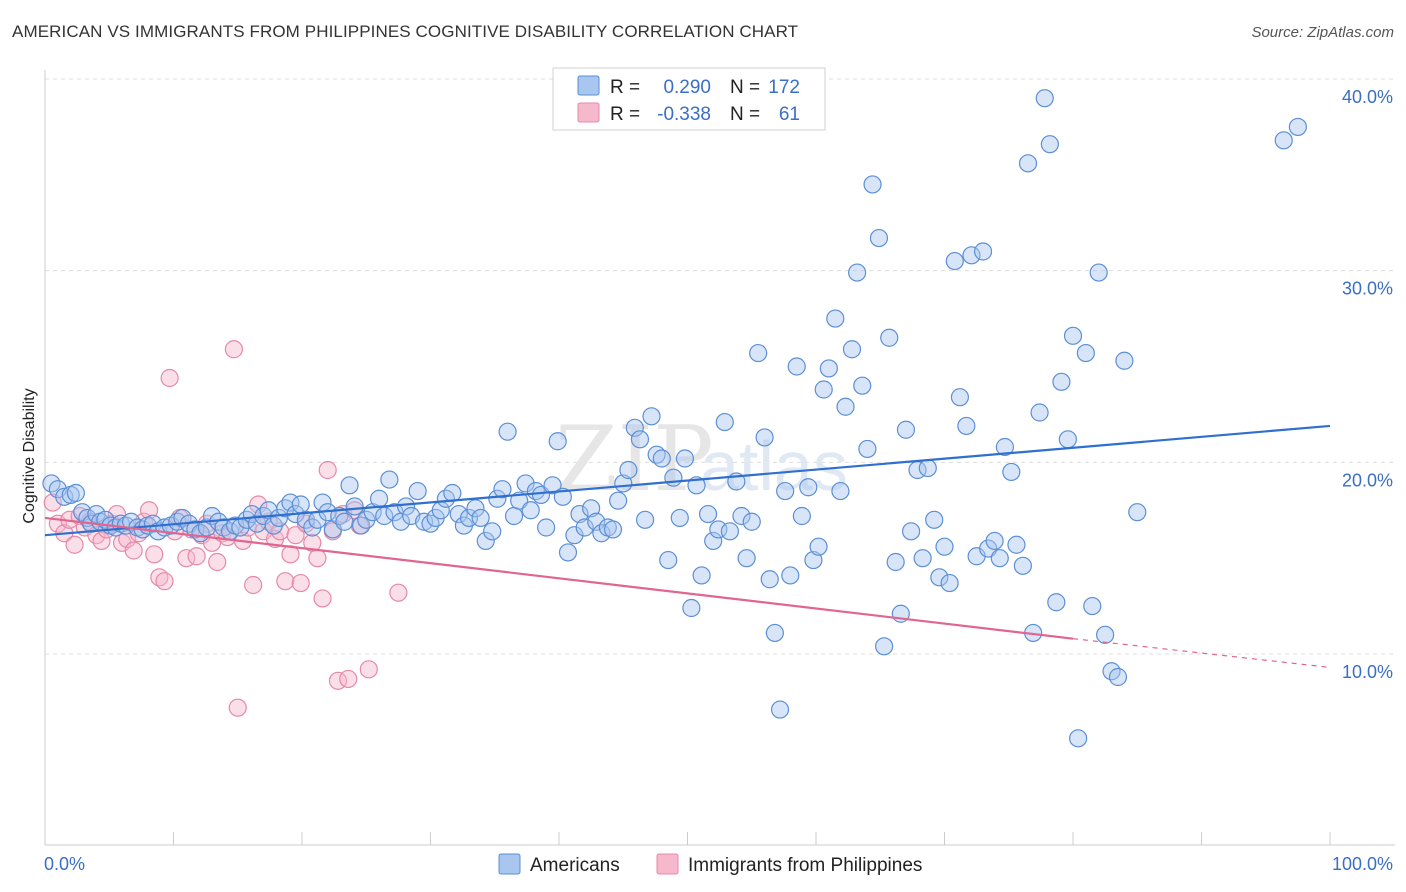 The width and height of the screenshot is (1406, 892). What do you see at coordinates (687, 87) in the screenshot?
I see `legend-r-value-1: 0.290` at bounding box center [687, 87].